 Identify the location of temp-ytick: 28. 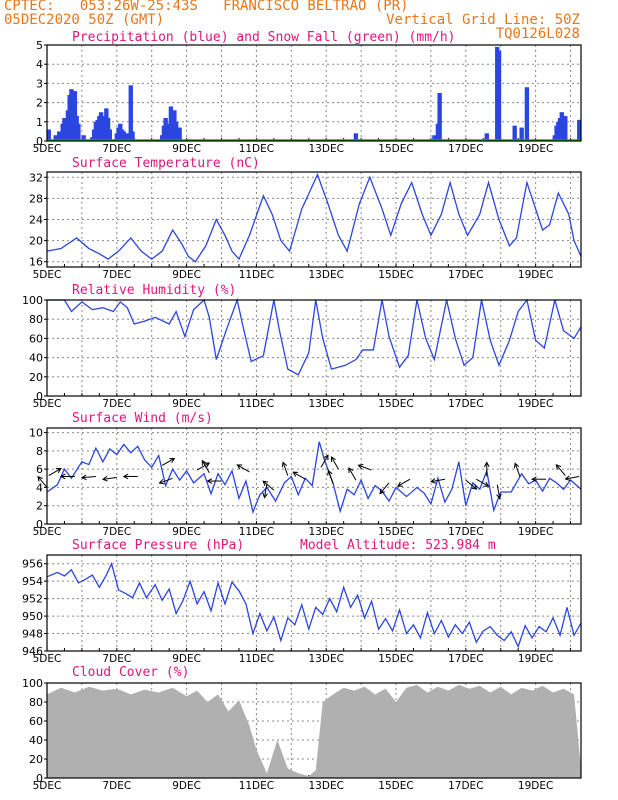
(36, 198).